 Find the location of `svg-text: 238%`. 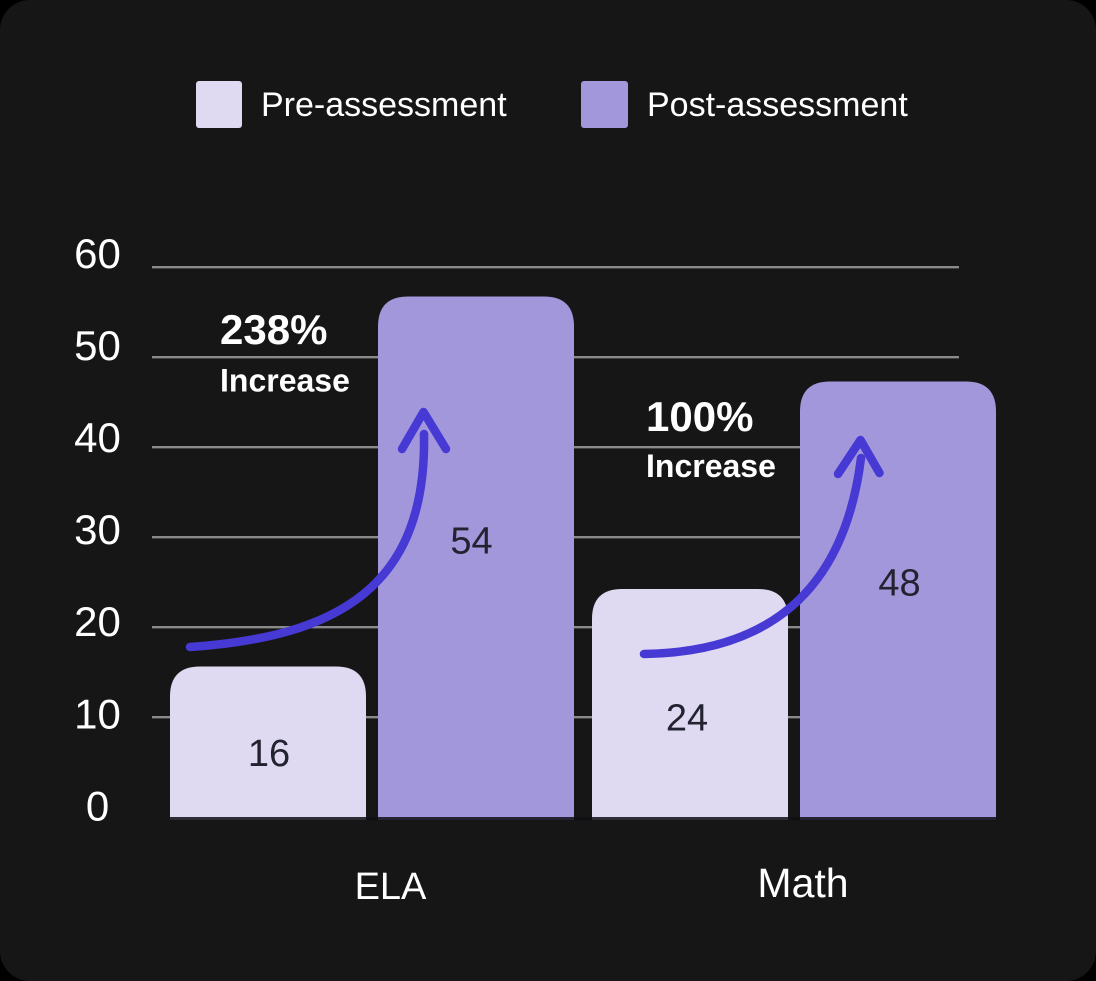

svg-text: 238% is located at coordinates (273, 329).